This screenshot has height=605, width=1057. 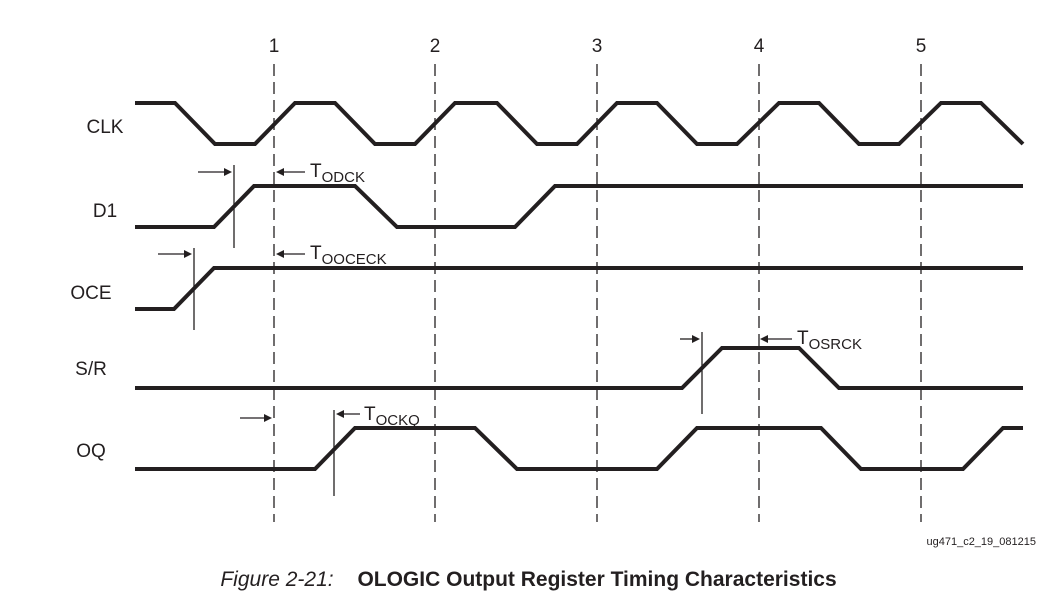 I want to click on ockq-arrowhead-right, so click(x=340, y=414).